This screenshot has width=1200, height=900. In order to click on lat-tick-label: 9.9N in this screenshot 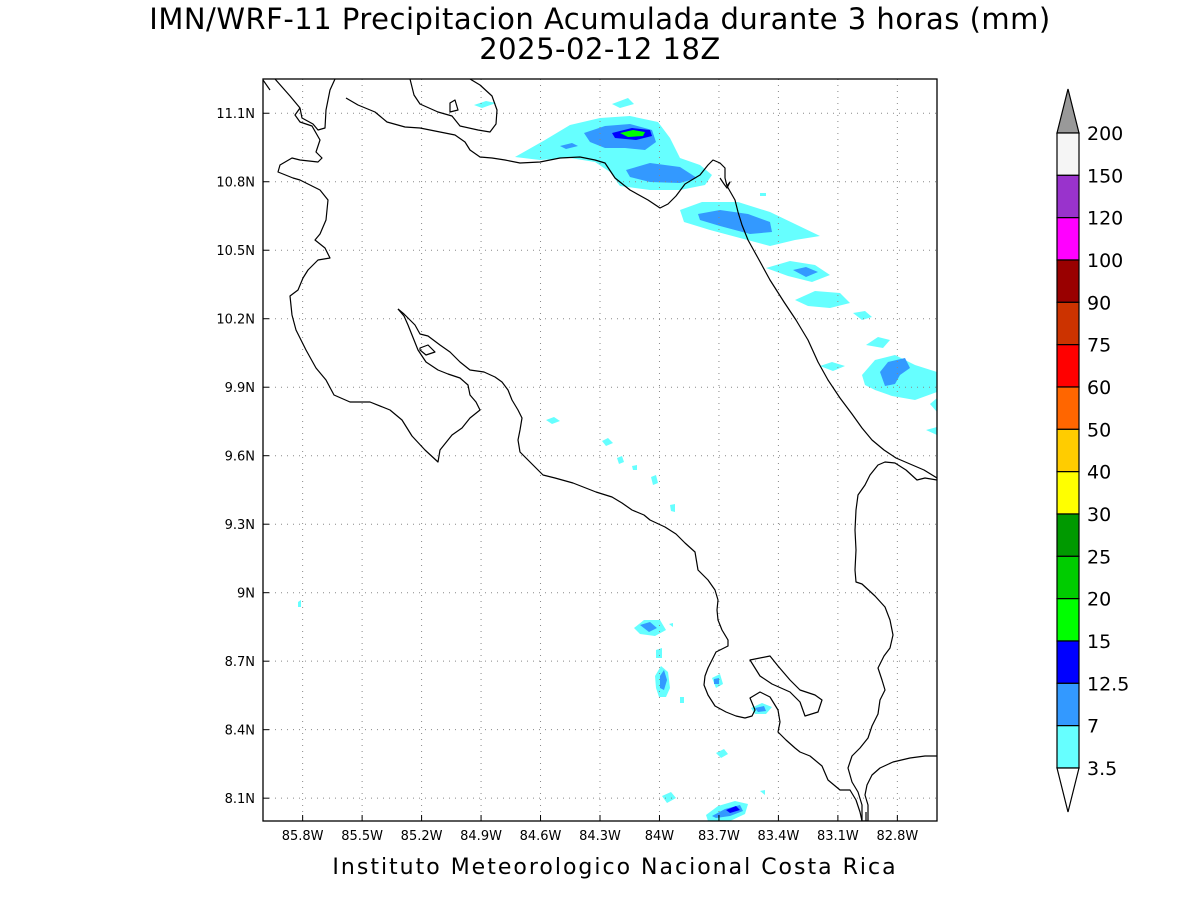, I will do `click(240, 388)`.